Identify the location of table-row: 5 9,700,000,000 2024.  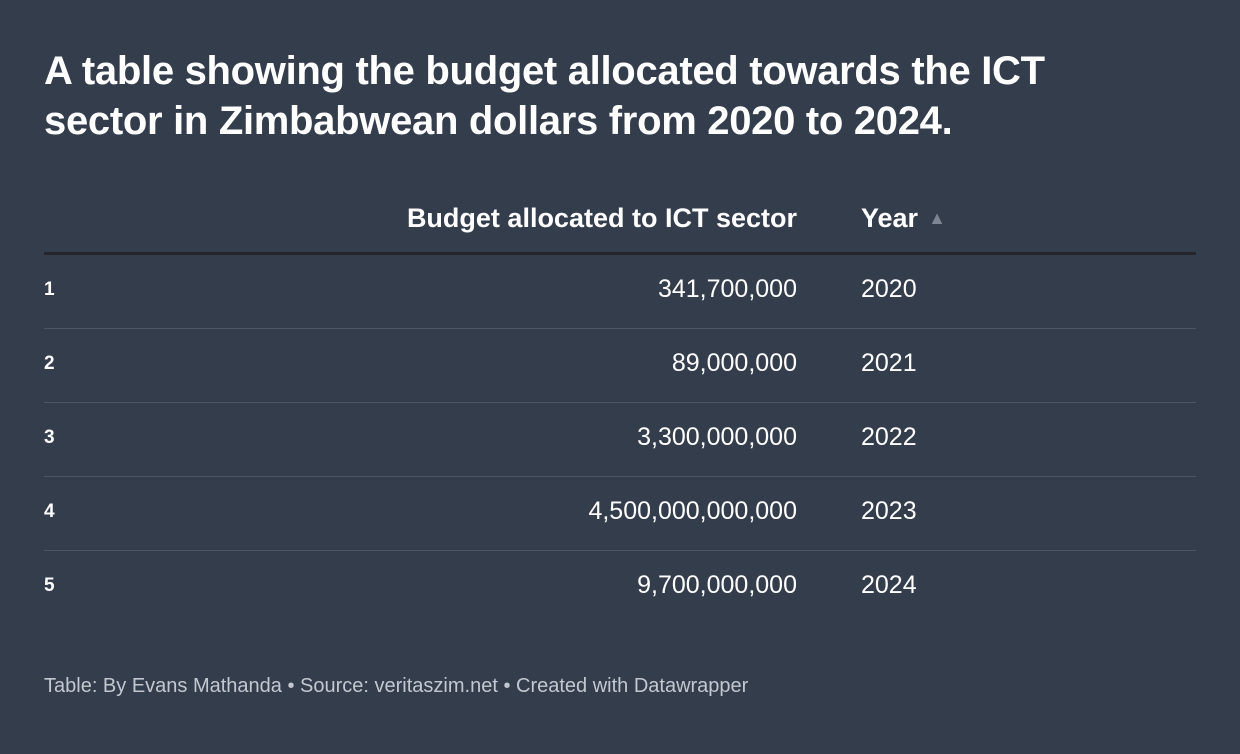
(620, 587).